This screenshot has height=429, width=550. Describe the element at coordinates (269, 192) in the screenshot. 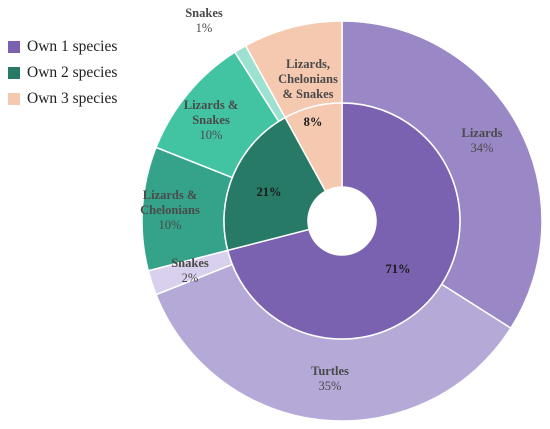

I see `inner-label-own-2-species: 21%` at that location.